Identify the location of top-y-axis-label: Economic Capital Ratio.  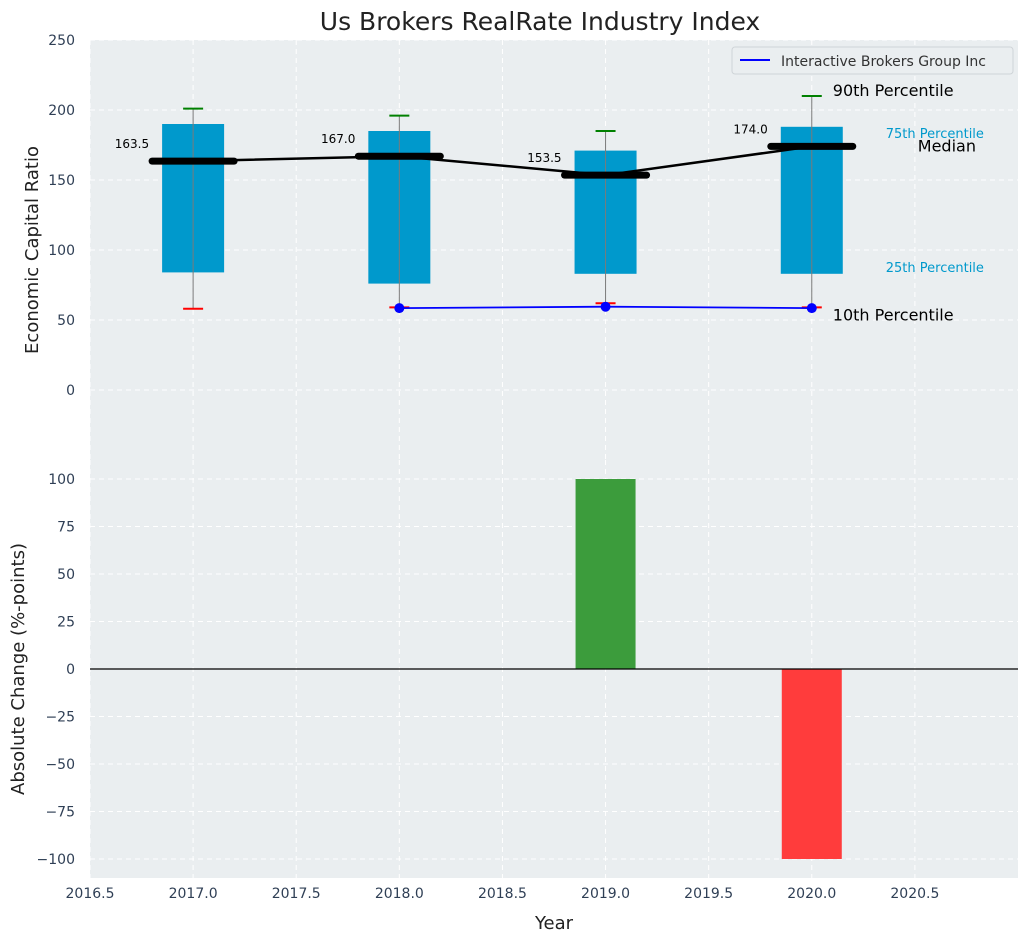
(32, 250).